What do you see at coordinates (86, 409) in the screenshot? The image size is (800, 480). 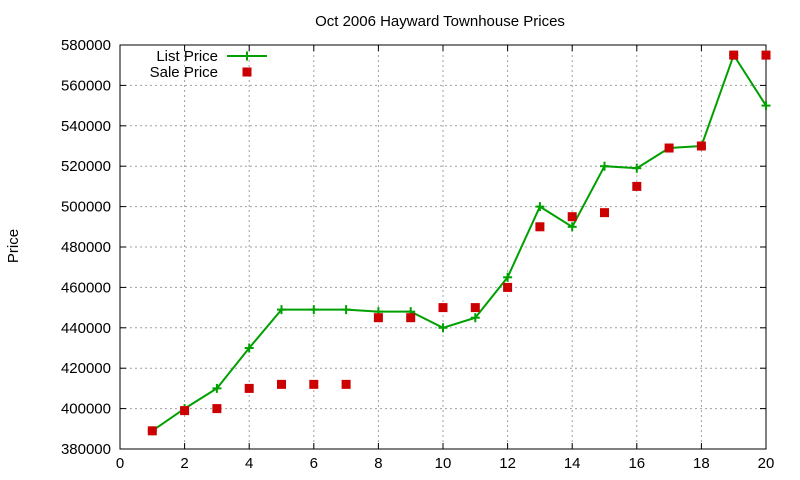 I see `y-tick-label: 400000` at bounding box center [86, 409].